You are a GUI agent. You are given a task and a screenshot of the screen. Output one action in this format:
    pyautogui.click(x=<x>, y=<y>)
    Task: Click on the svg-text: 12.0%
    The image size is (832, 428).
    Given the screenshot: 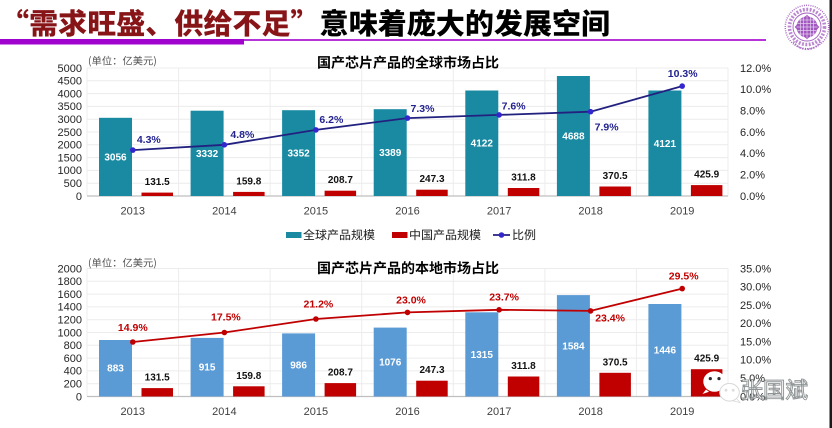 What is the action you would take?
    pyautogui.click(x=755, y=69)
    